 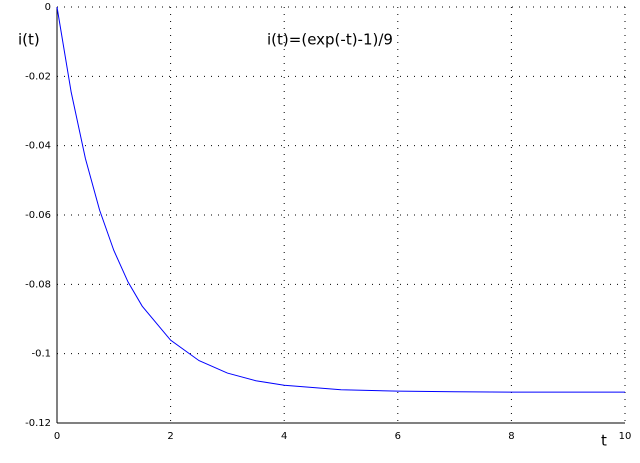 I want to click on y-tick-label: -0.06, so click(x=38, y=215).